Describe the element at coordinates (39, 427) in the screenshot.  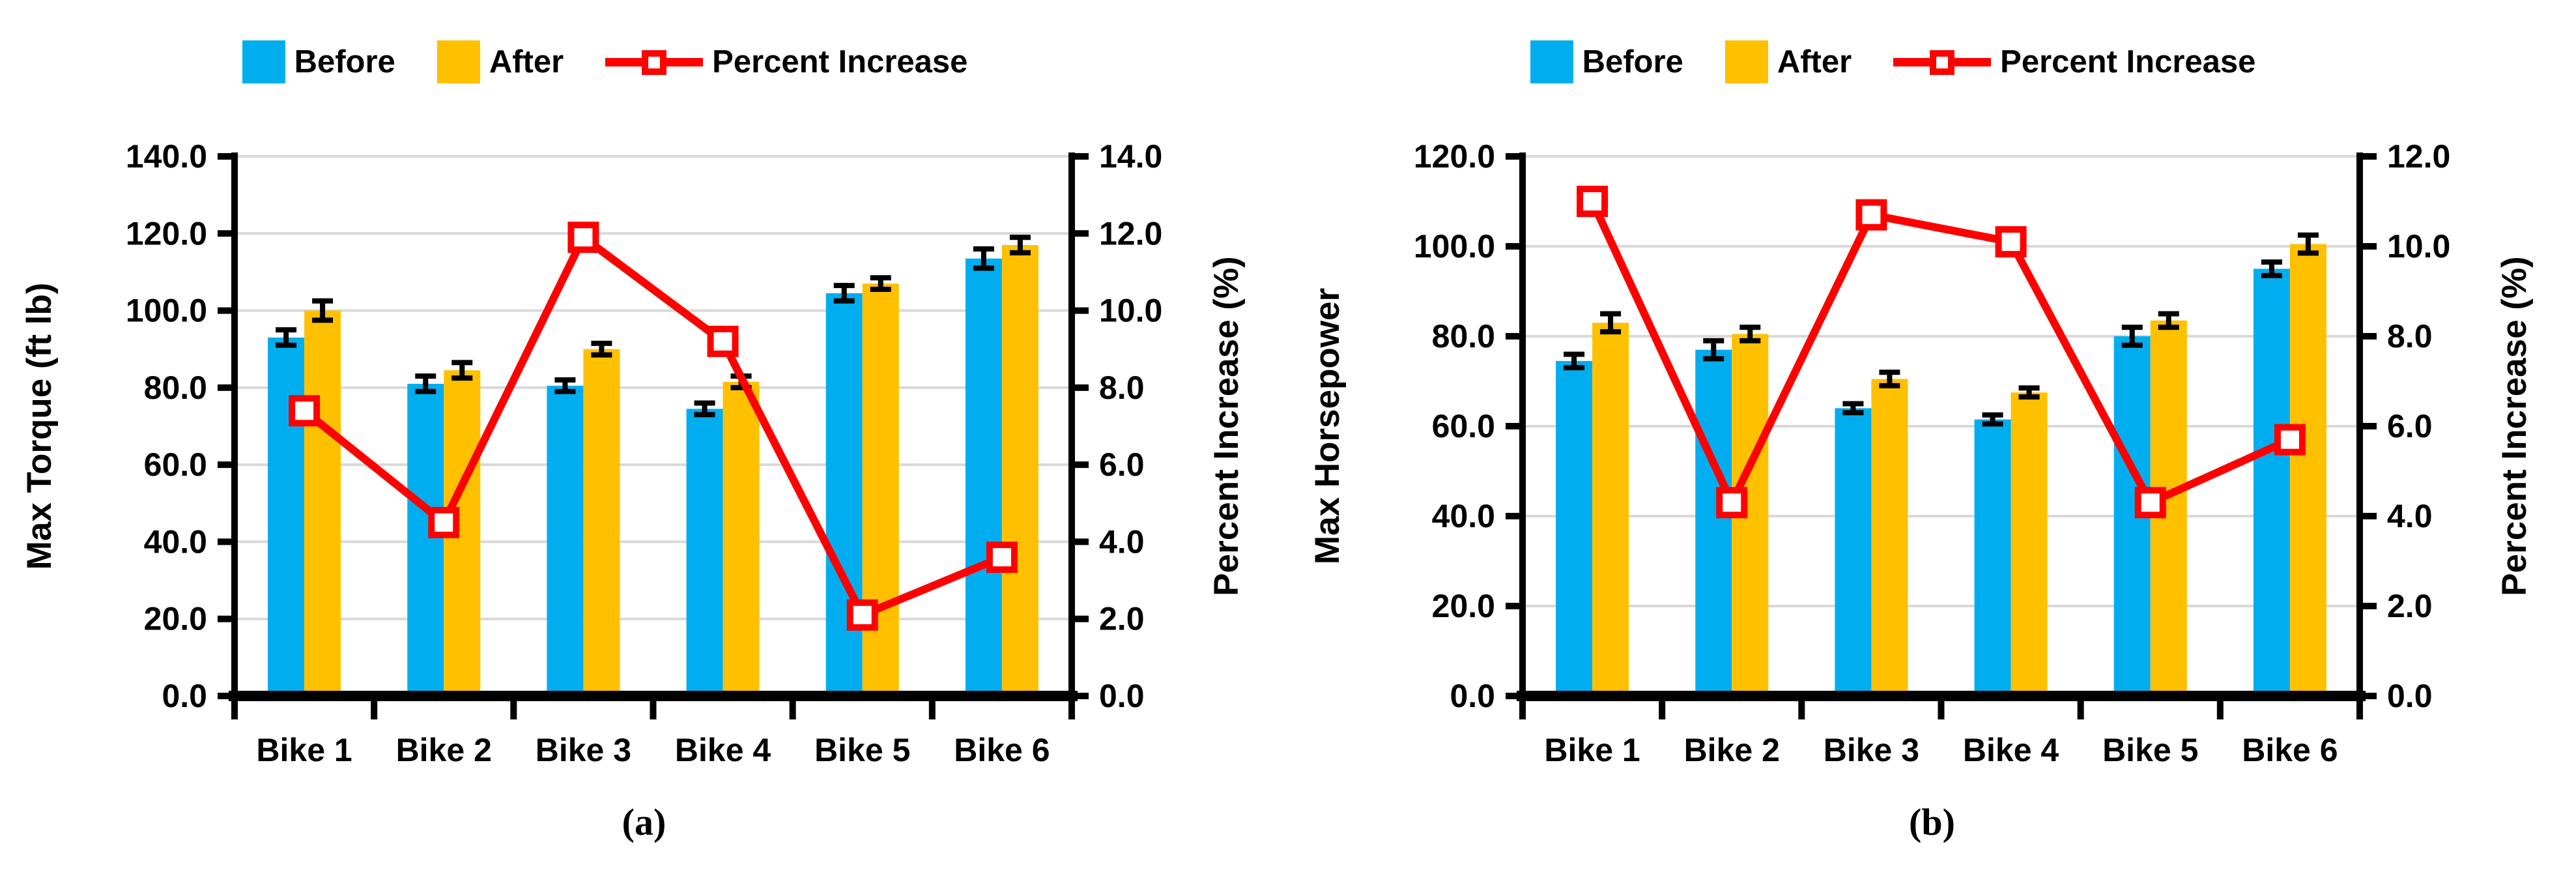
I see `left-axis-title: Max Torque (ft lb)` at that location.